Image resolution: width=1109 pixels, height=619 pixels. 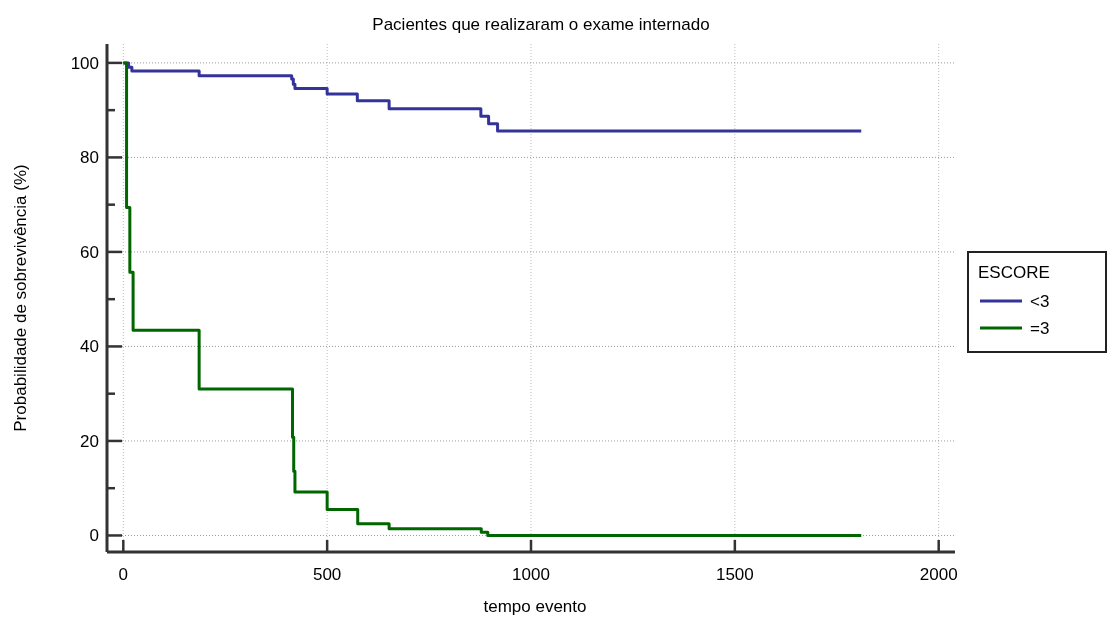 I want to click on y-axis-title: Probabilidade de sobrevivência (%), so click(x=20, y=298).